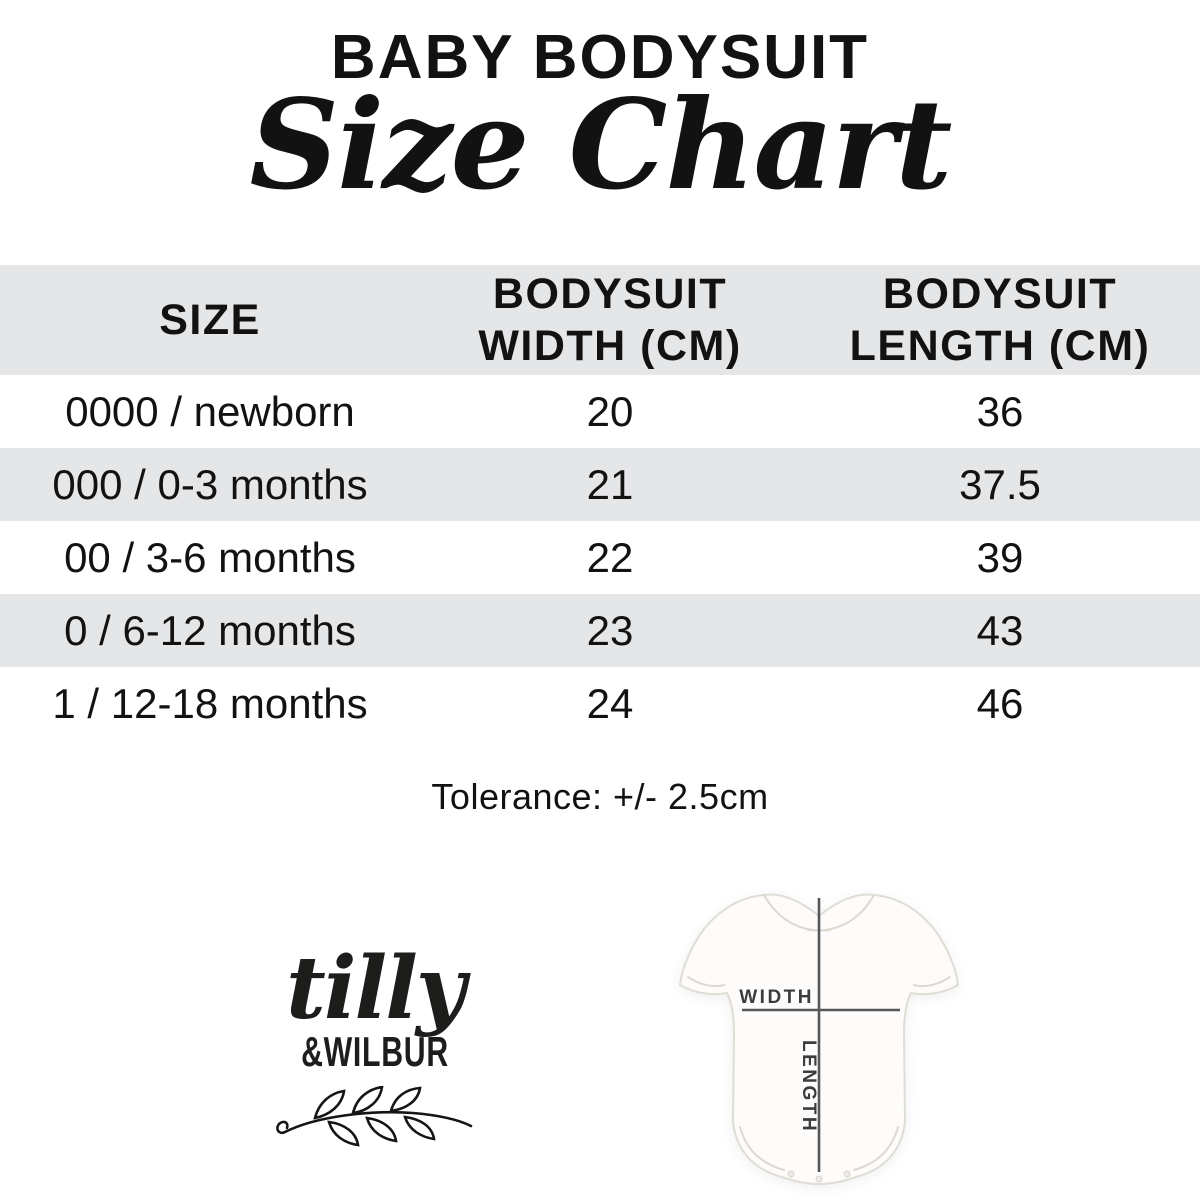  Describe the element at coordinates (1000, 319) in the screenshot. I see `column-header-length: BODYSUIT LENGTH (CM)` at that location.